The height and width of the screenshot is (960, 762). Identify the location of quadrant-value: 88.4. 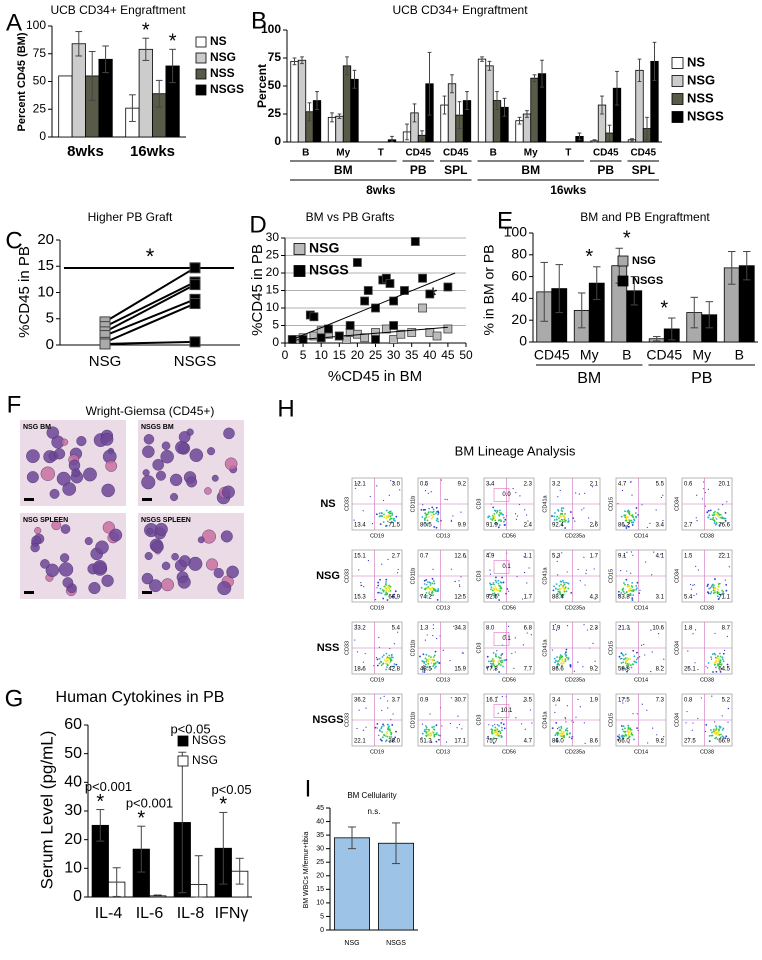
(558, 598).